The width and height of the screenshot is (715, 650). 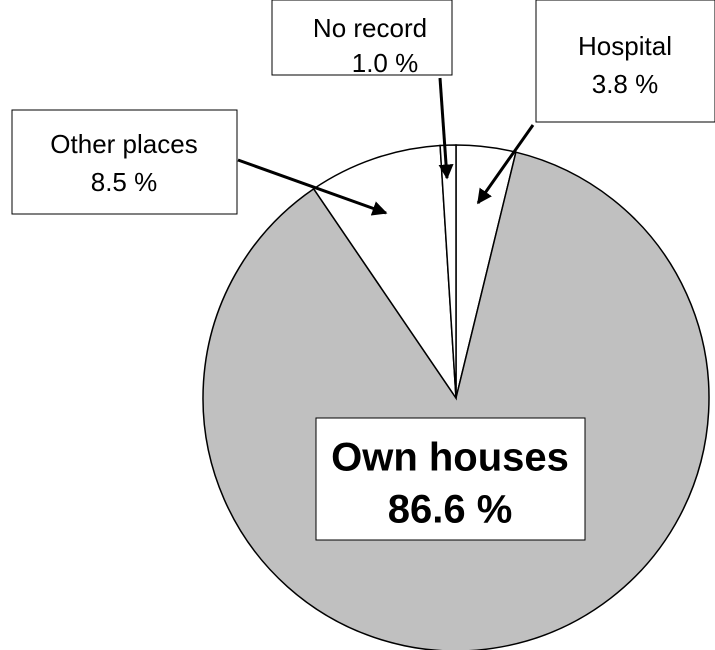 I want to click on category-label: Other places, so click(x=123, y=144).